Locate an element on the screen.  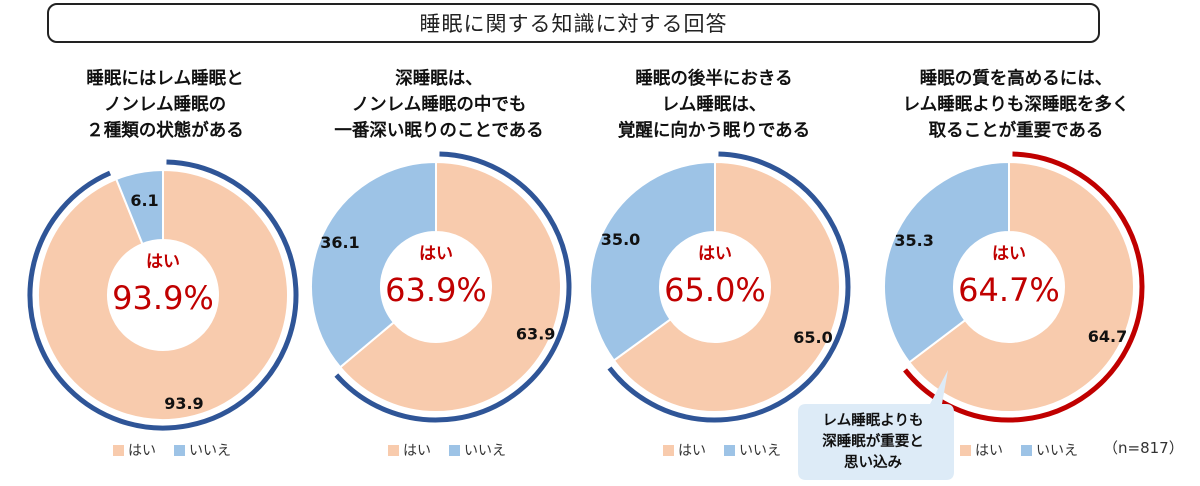
donut-2-highlight-ring is located at coordinates (453, 287).